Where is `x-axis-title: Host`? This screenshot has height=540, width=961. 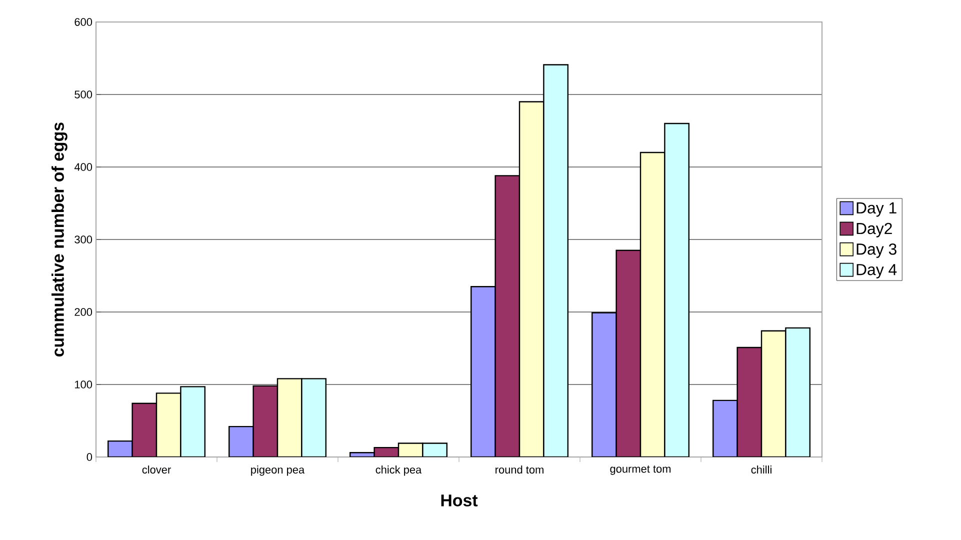 x-axis-title: Host is located at coordinates (459, 500).